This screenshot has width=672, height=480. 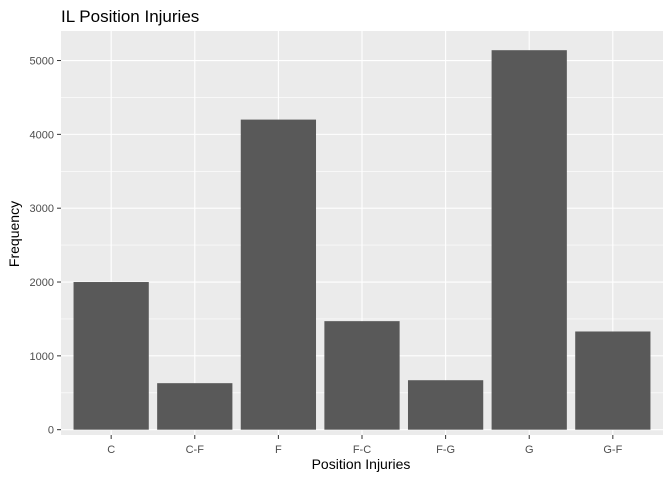 What do you see at coordinates (612, 450) in the screenshot?
I see `x-tick-label: G-F` at bounding box center [612, 450].